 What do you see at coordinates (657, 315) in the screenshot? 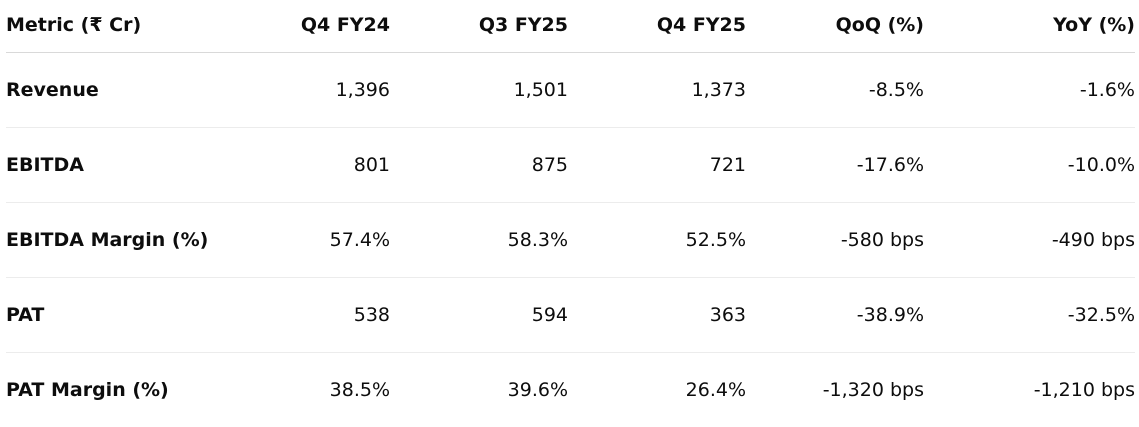
I see `cell-q4-fy25: 363` at bounding box center [657, 315].